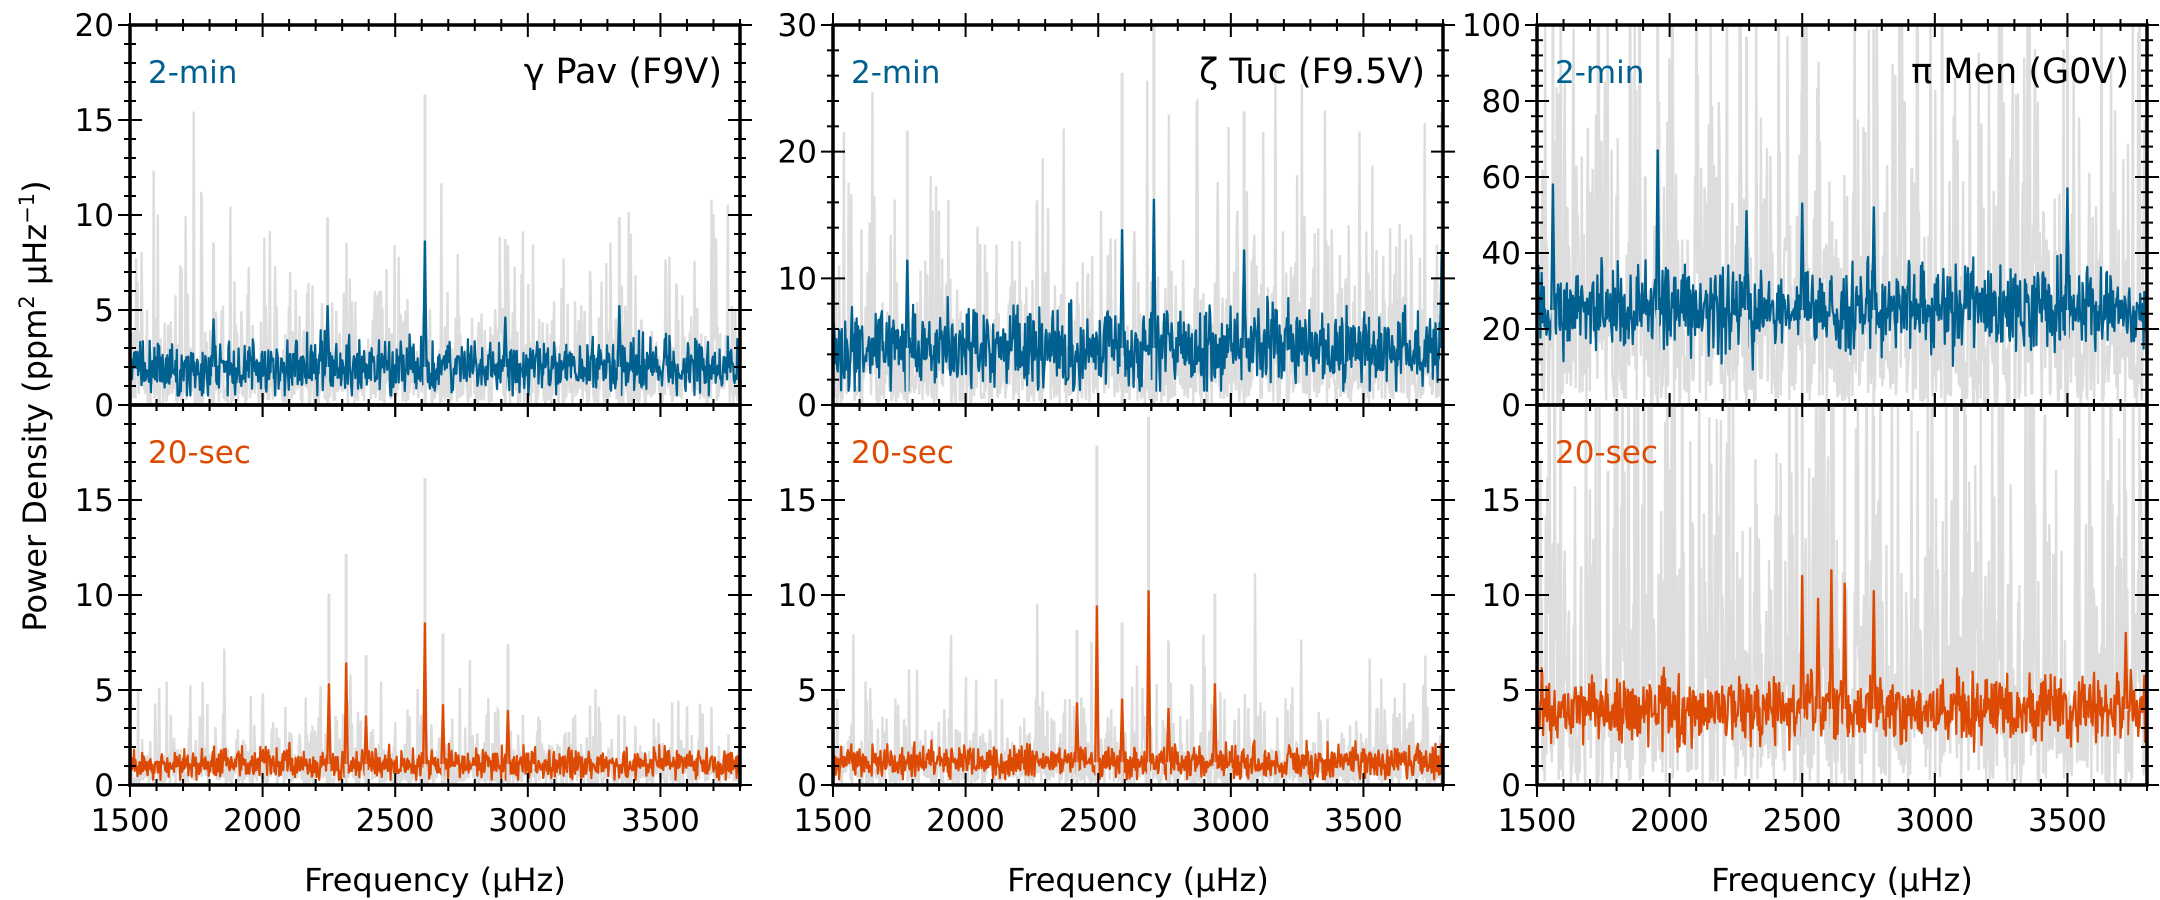 This screenshot has width=2160, height=900. I want to click on y-axis-label-sup1: 2, so click(27, 301).